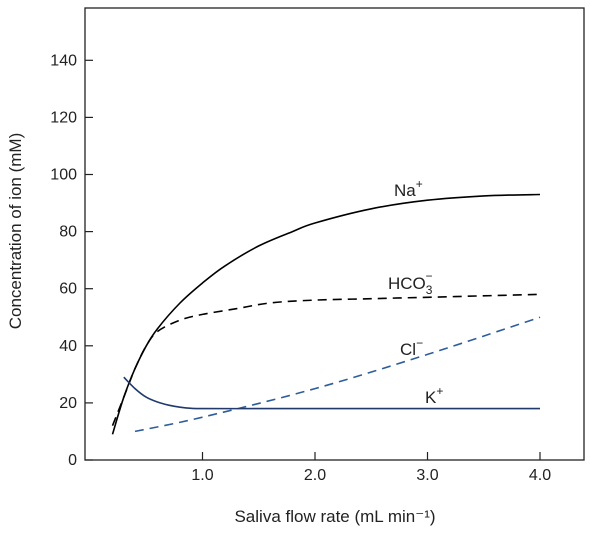 This screenshot has width=590, height=534. What do you see at coordinates (334, 516) in the screenshot?
I see `x-axis-title: Saliva flow rate (mL min⁻¹)` at bounding box center [334, 516].